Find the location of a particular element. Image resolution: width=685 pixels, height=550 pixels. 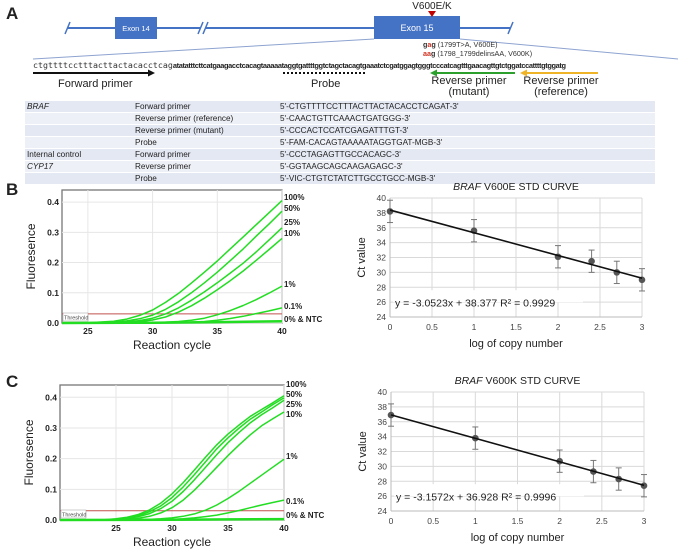

zoom-line-left is located at coordinates (203, 49).